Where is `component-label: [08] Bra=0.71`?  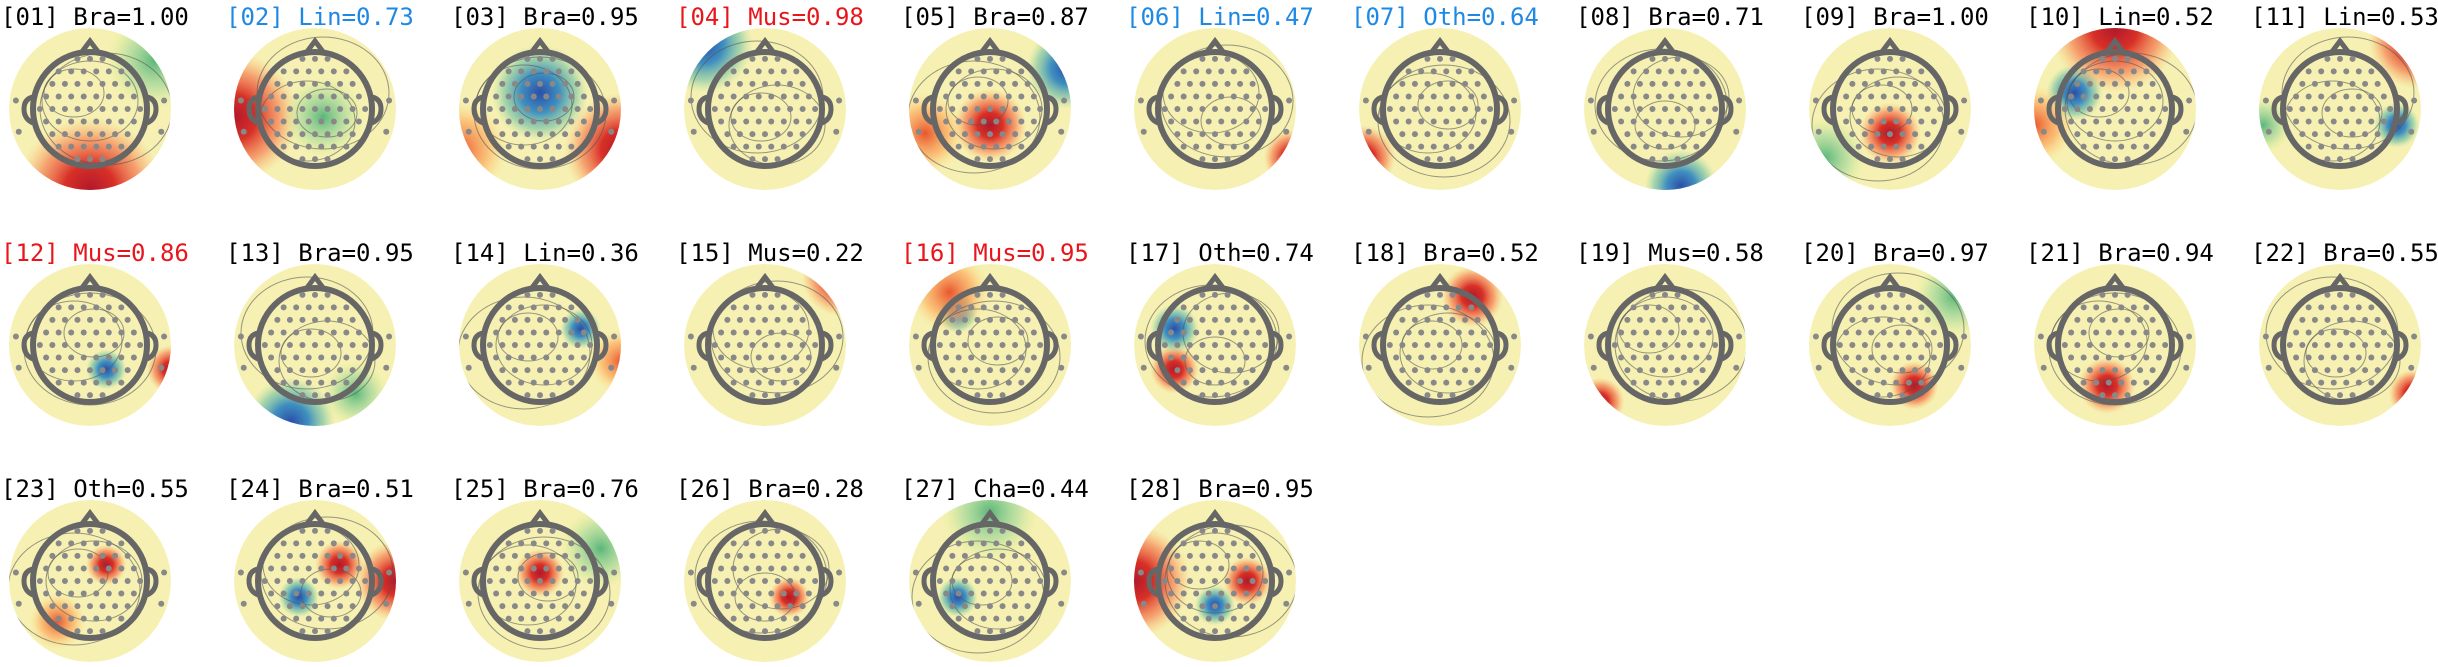
component-label: [08] Bra=0.71 is located at coordinates (1670, 17).